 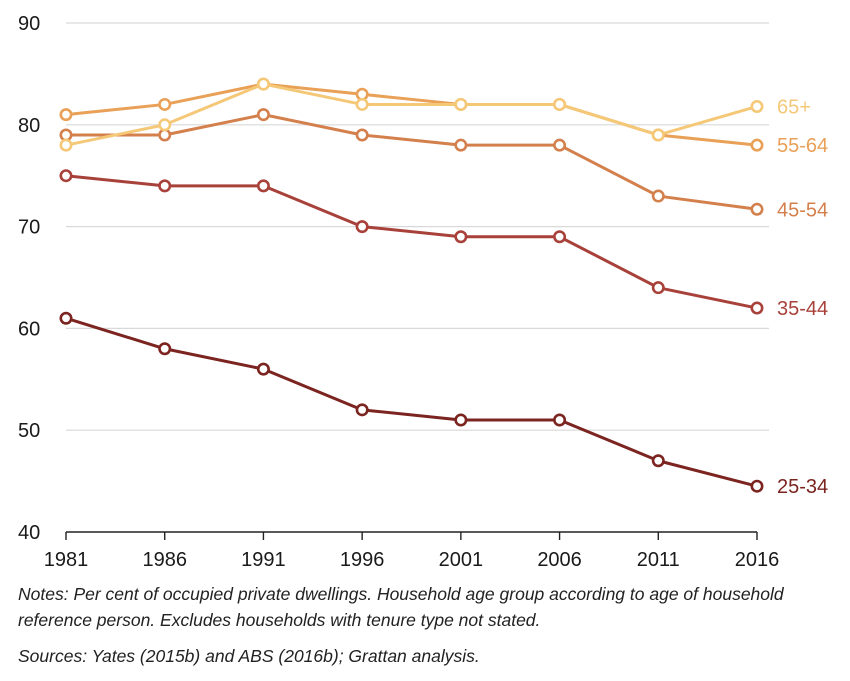 I want to click on y-tick-label: 60, so click(x=29, y=329).